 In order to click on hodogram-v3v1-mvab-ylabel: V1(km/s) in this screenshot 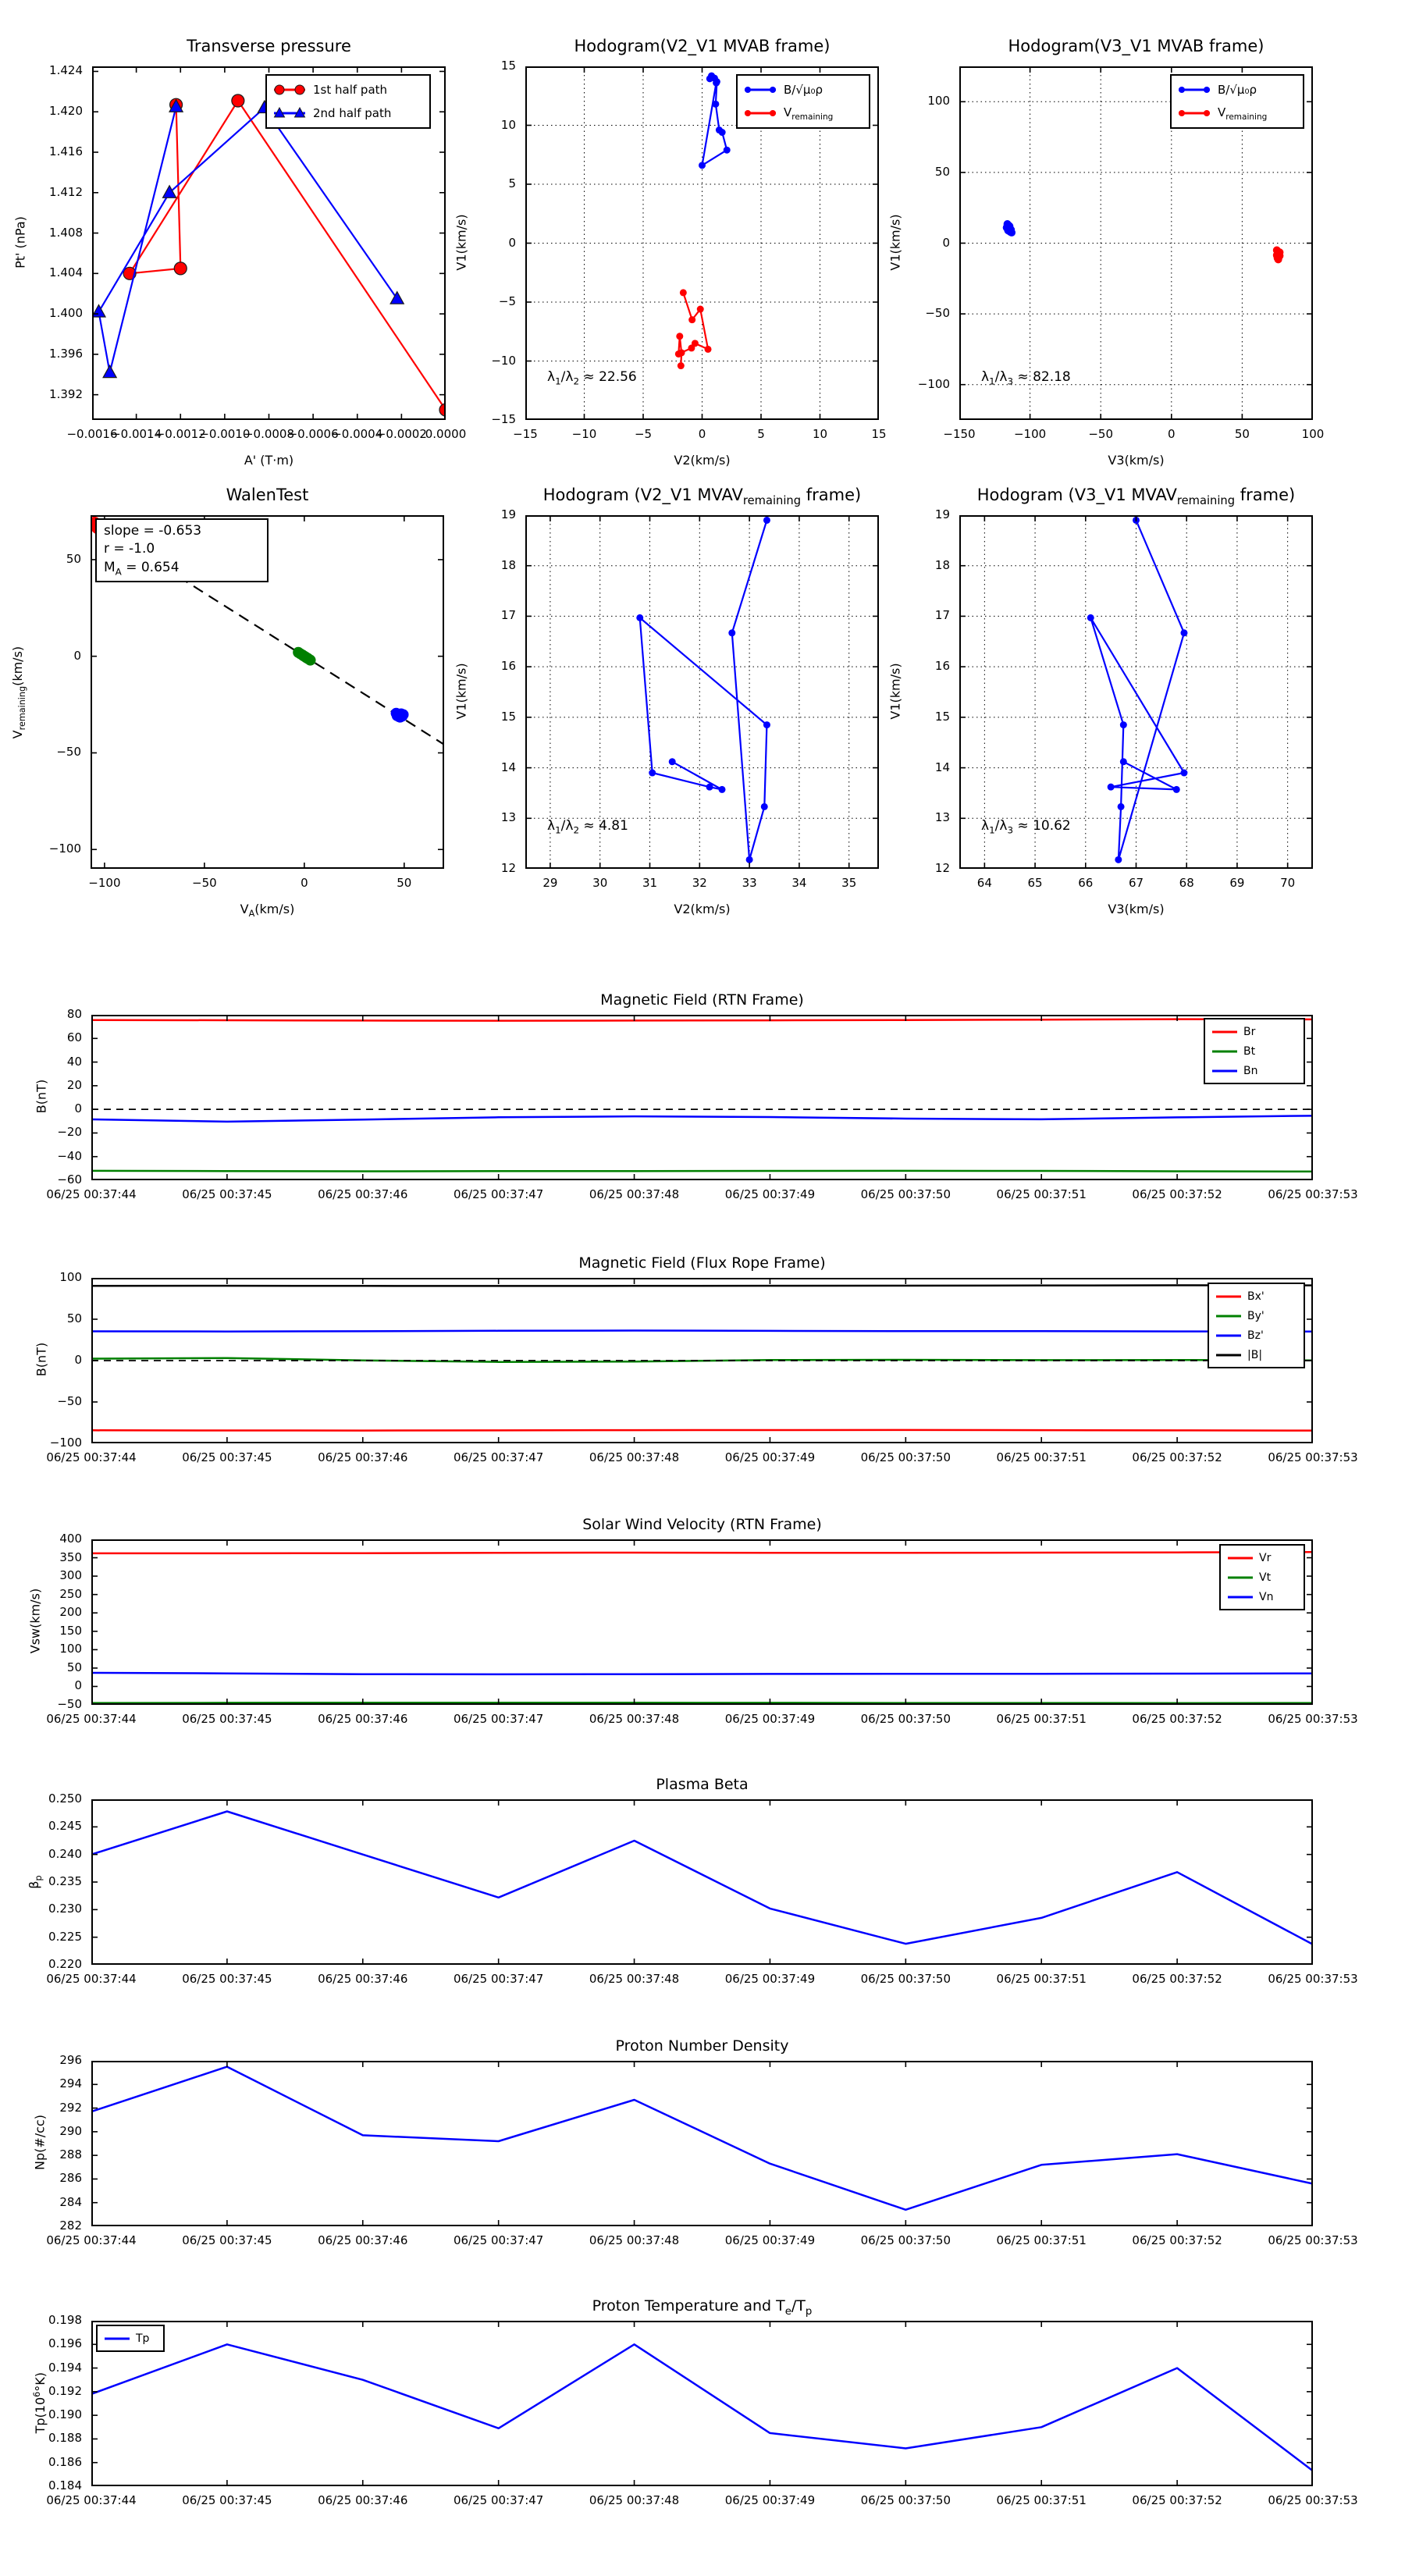, I will do `click(895, 242)`.